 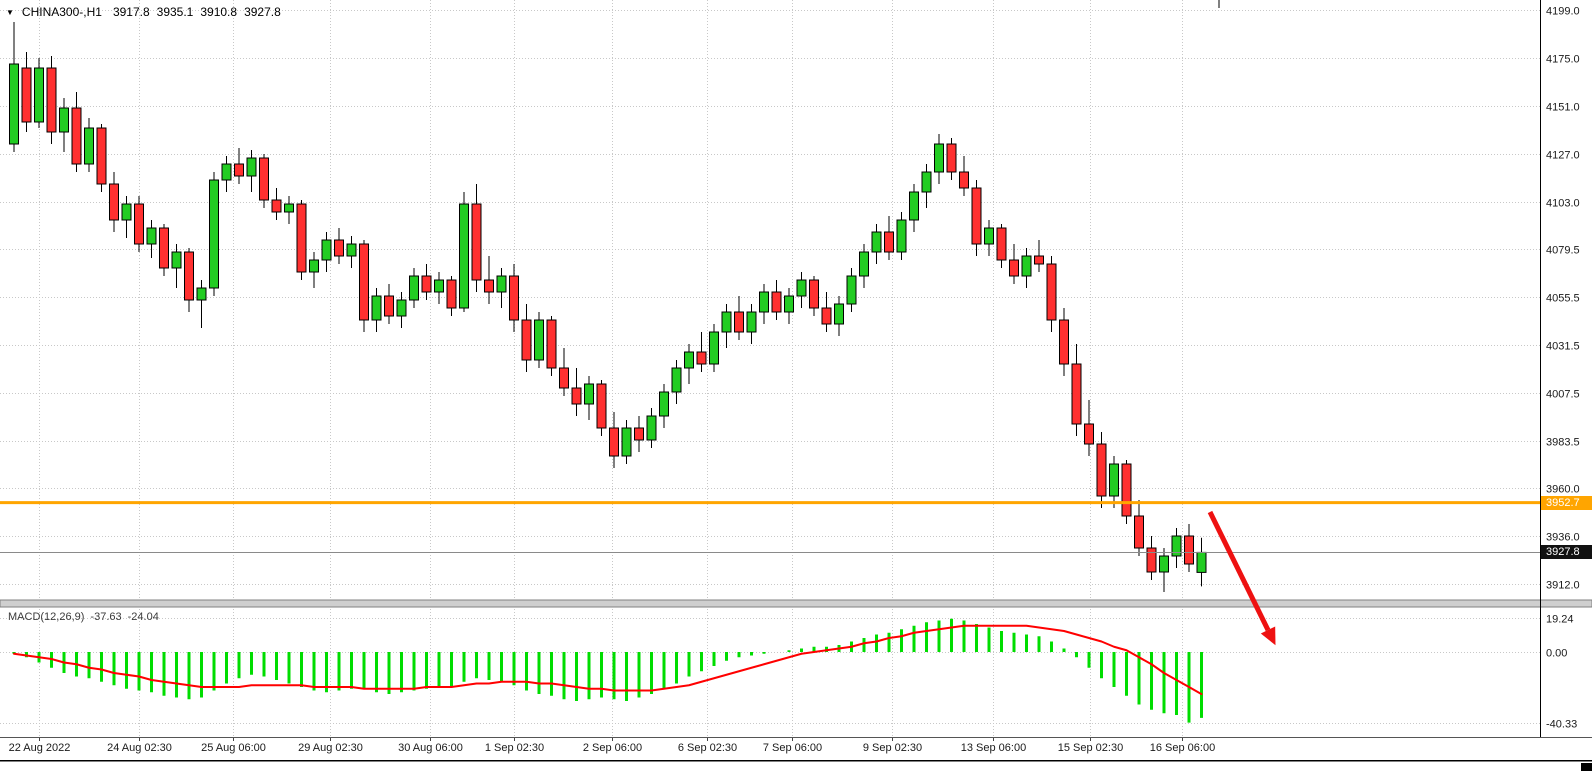 What do you see at coordinates (1268, 636) in the screenshot?
I see `arrow-annotation-head` at bounding box center [1268, 636].